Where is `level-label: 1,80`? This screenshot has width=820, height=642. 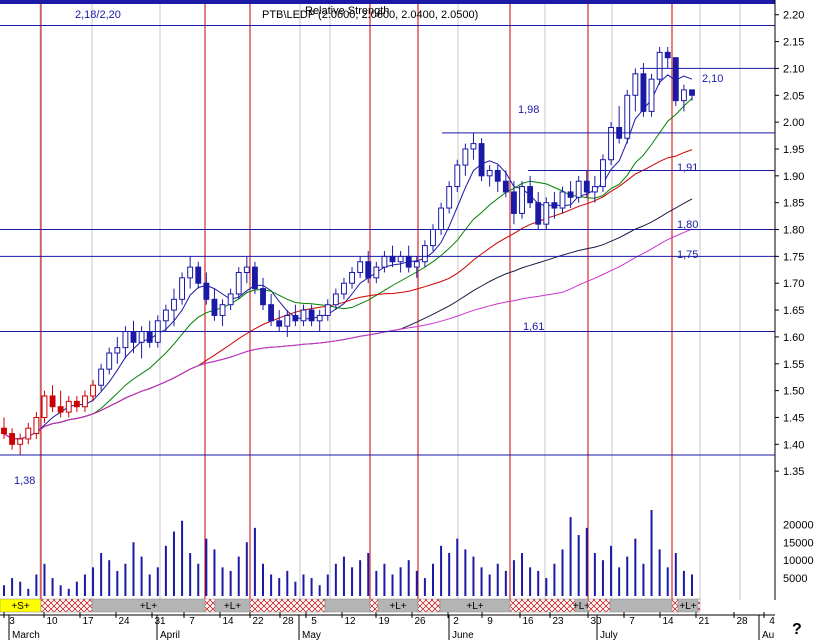 level-label: 1,80 is located at coordinates (687, 225).